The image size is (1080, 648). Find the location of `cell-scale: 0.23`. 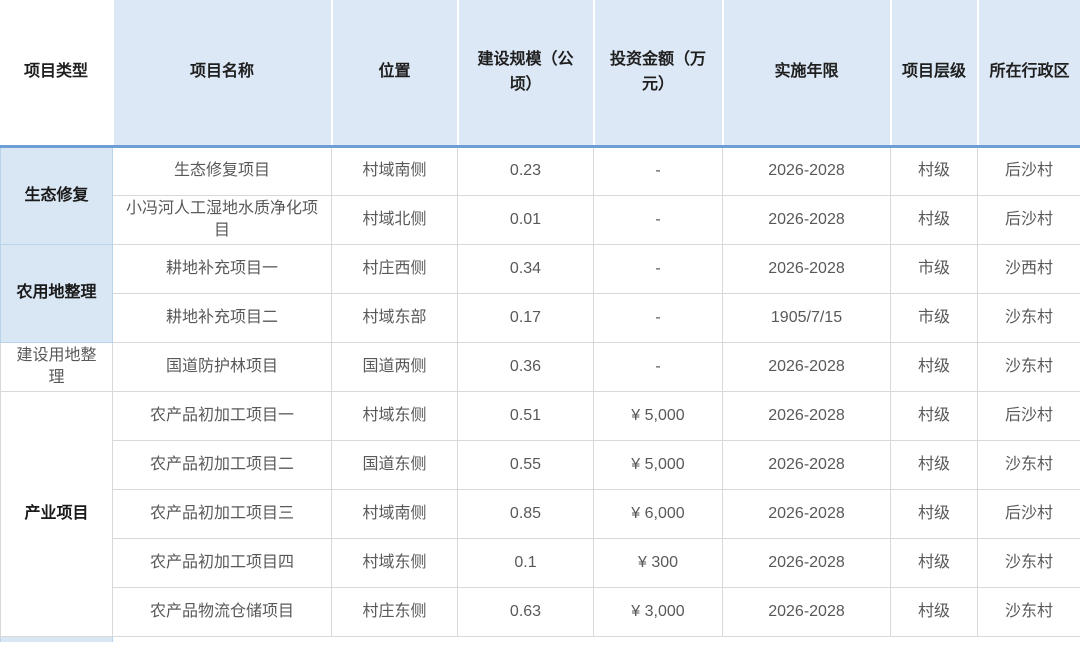

cell-scale: 0.23 is located at coordinates (525, 170).